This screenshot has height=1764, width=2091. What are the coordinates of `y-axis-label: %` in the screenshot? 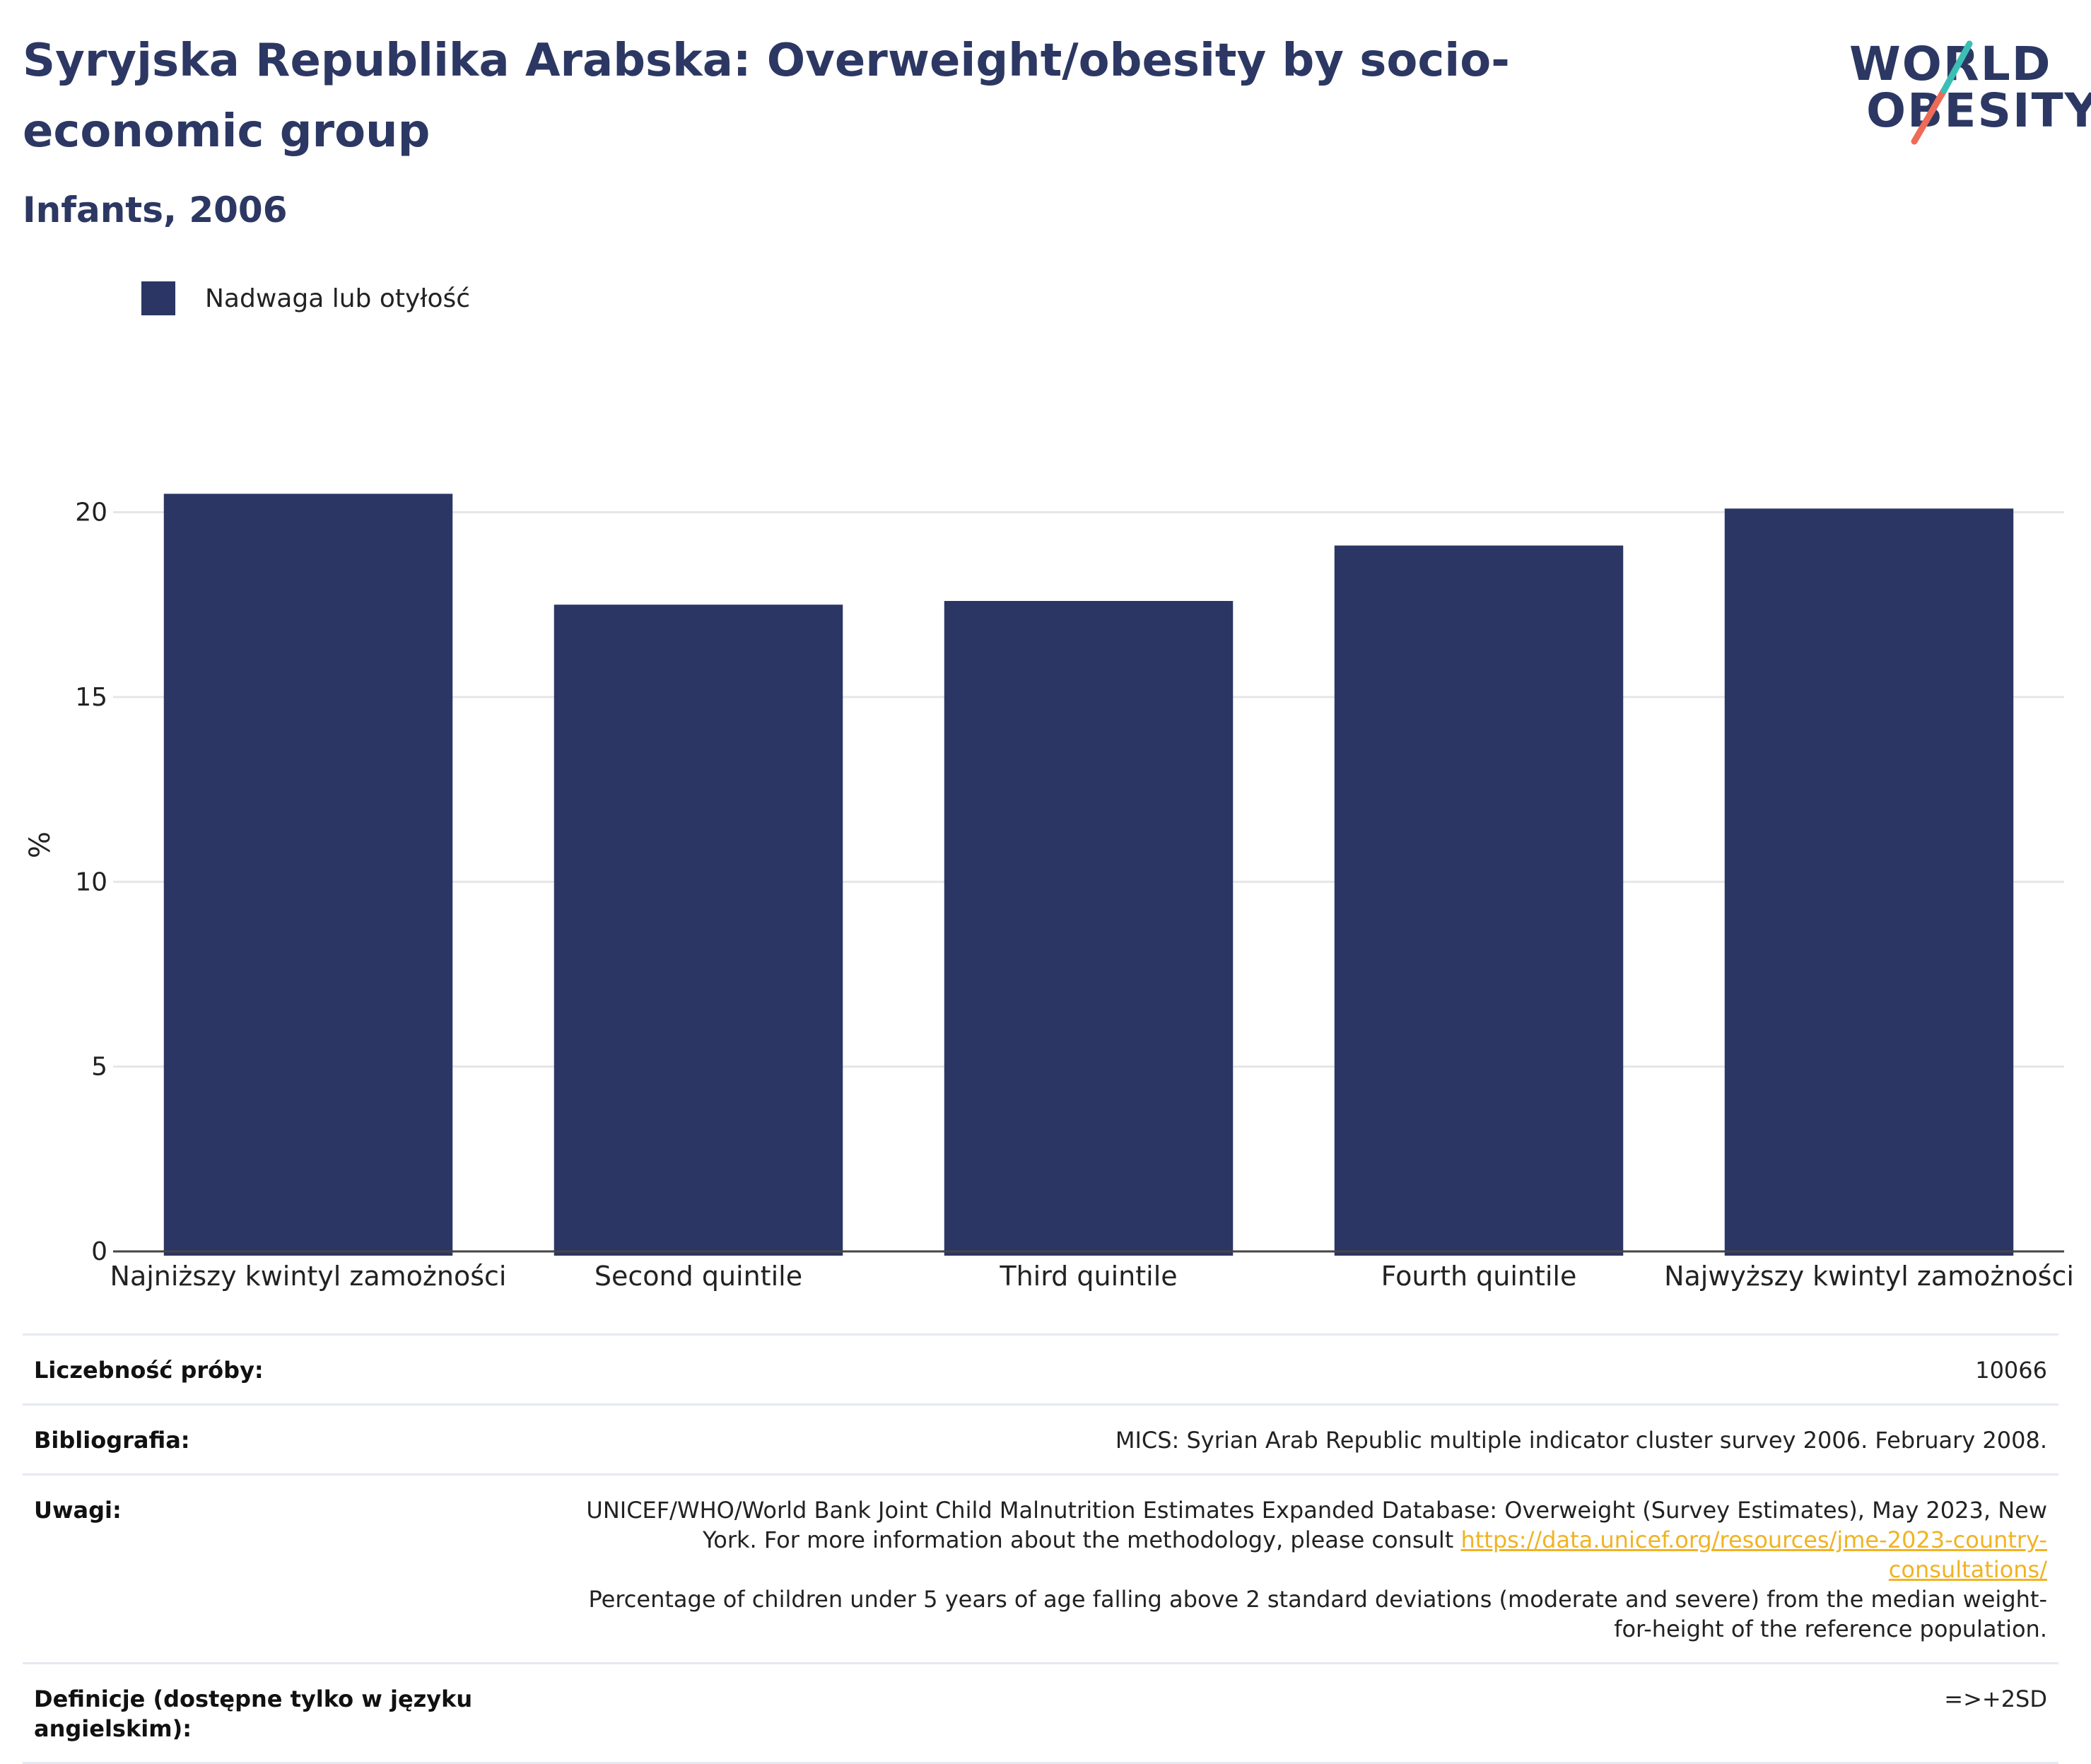 It's located at (40, 844).